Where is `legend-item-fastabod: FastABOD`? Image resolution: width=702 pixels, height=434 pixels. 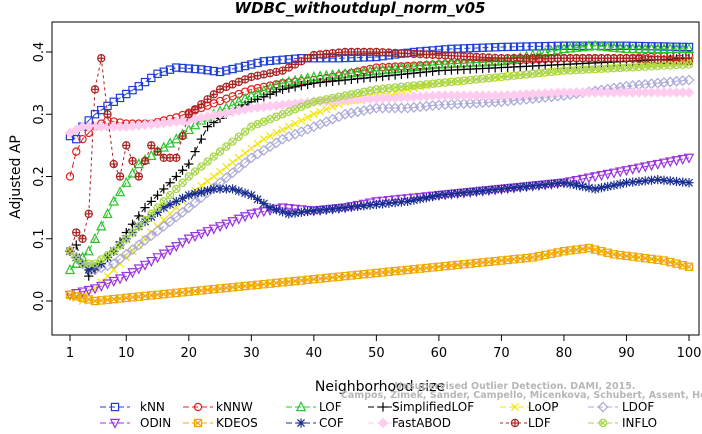
legend-item-fastabod: FastABOD is located at coordinates (409, 423).